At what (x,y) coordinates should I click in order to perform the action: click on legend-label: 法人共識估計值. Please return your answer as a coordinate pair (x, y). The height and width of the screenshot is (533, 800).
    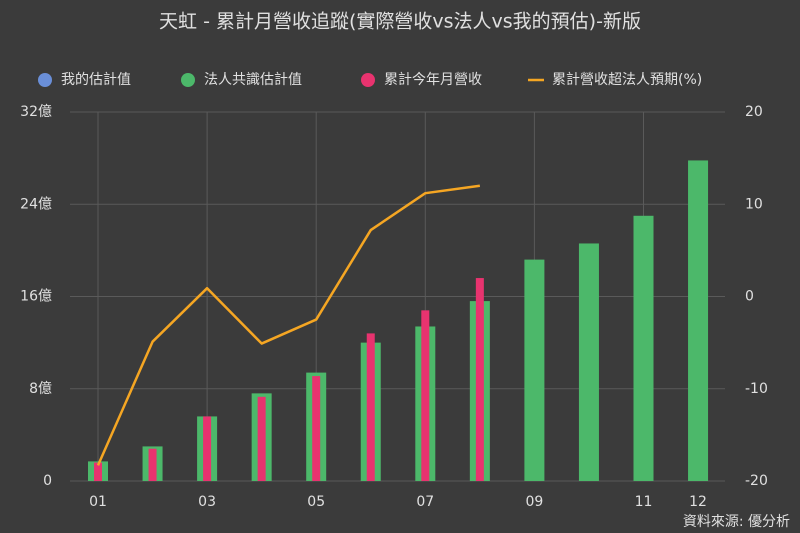
    Looking at the image, I should click on (253, 80).